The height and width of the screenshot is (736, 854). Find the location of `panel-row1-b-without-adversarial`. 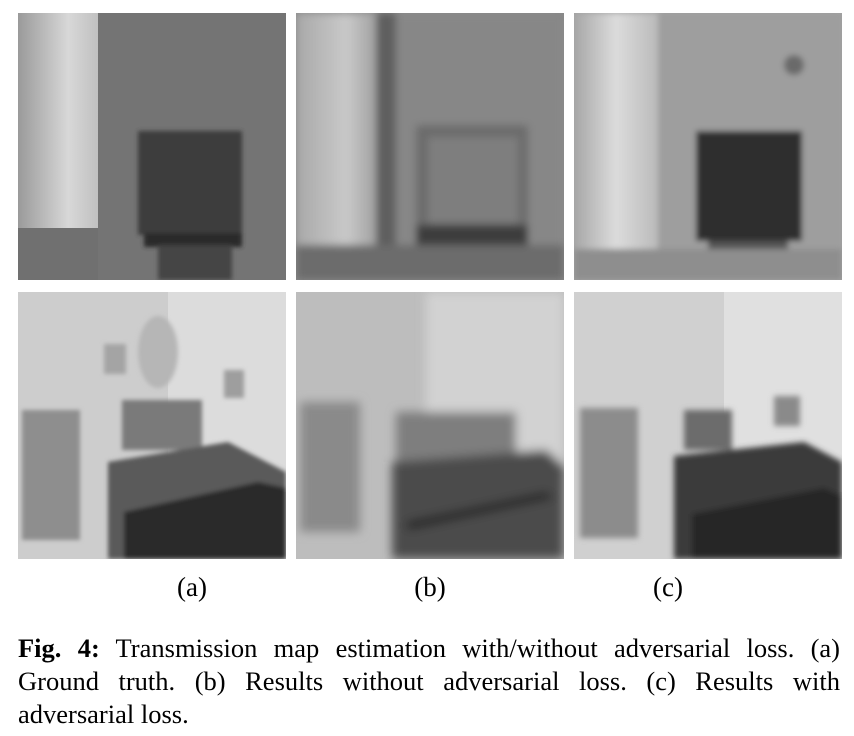

panel-row1-b-without-adversarial is located at coordinates (430, 146).